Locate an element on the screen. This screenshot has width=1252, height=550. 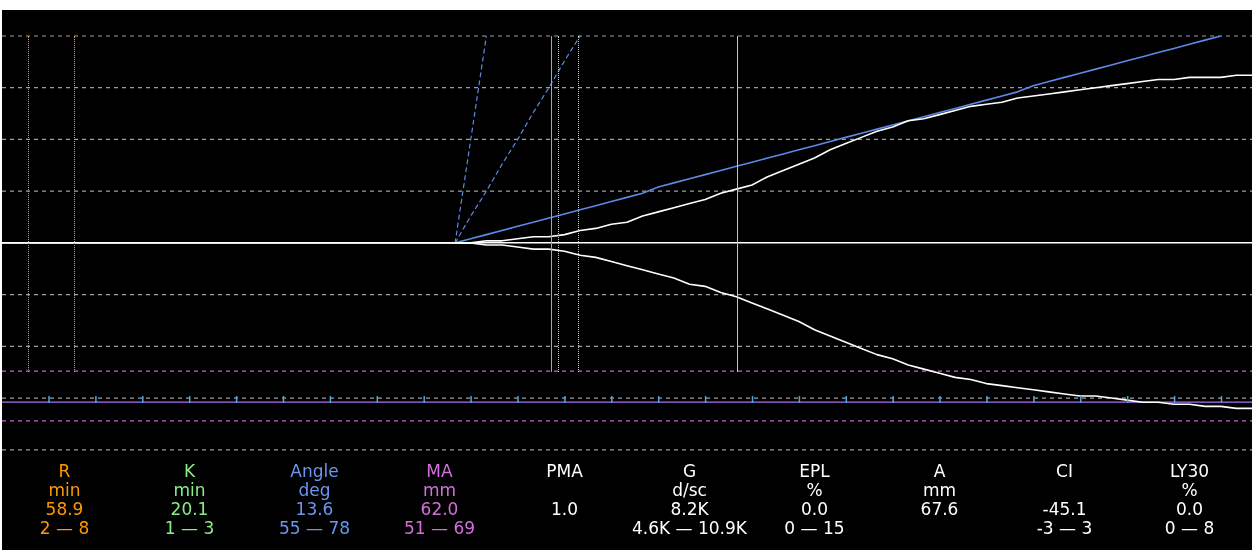
category-label: MA is located at coordinates (439, 471).